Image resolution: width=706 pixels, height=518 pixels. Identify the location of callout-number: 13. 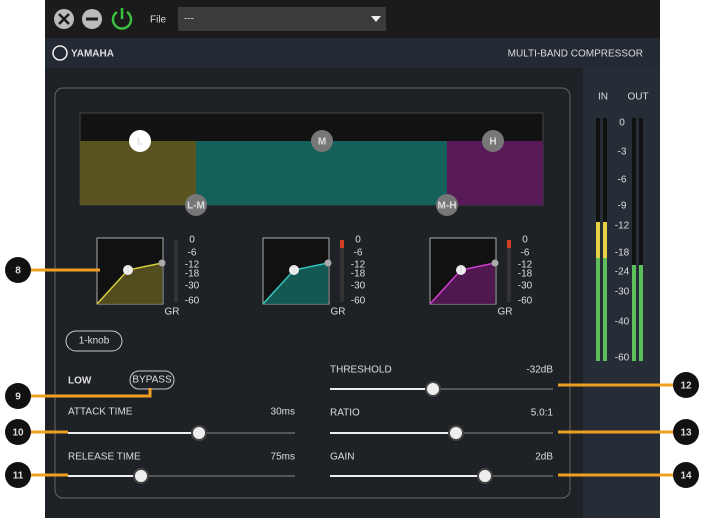
(686, 433).